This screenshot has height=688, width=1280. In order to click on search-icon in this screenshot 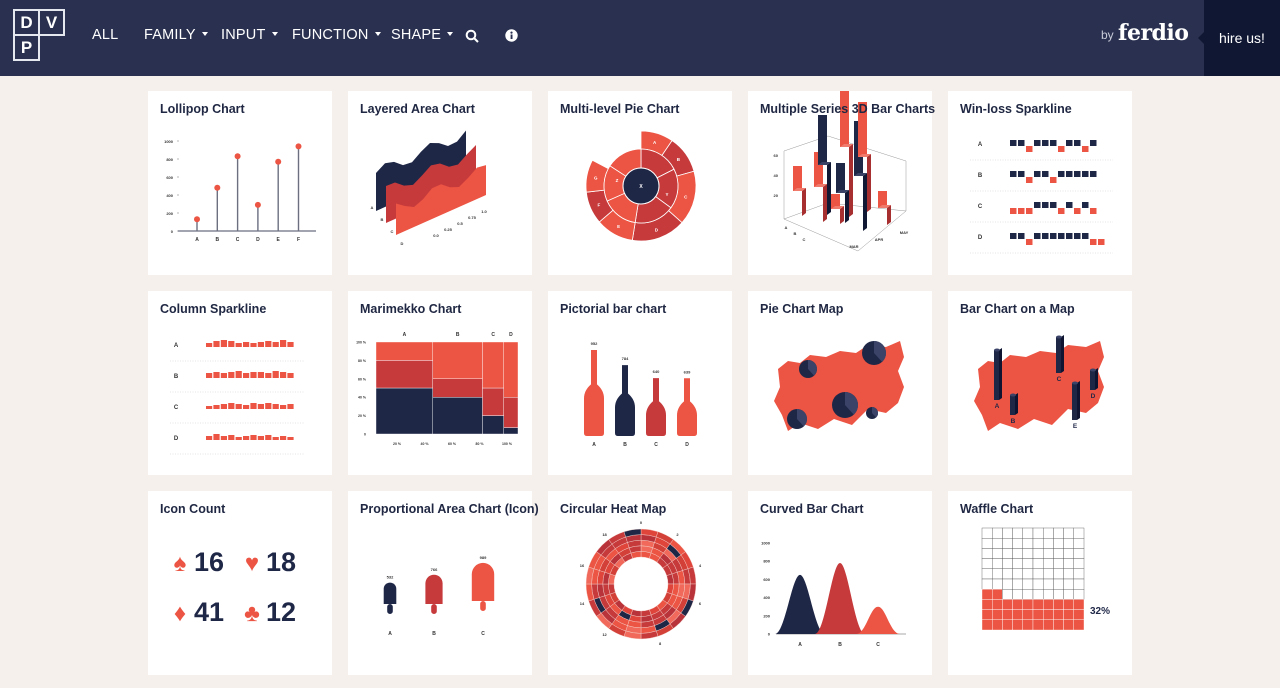, I will do `click(472, 36)`.